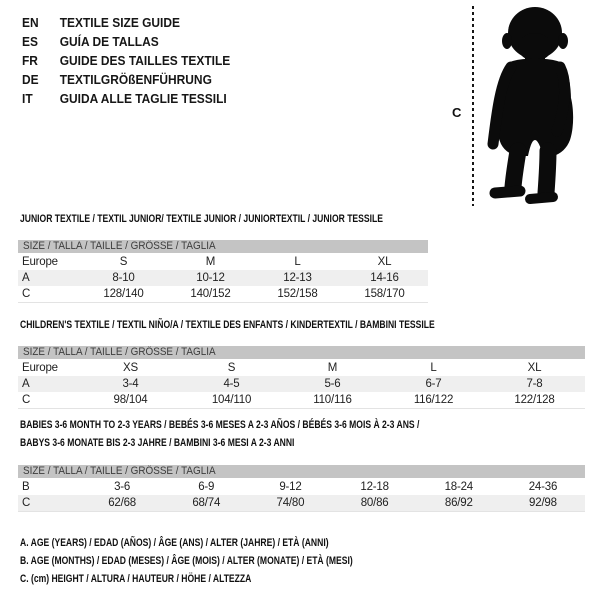  What do you see at coordinates (30, 79) in the screenshot?
I see `language-code: DE` at bounding box center [30, 79].